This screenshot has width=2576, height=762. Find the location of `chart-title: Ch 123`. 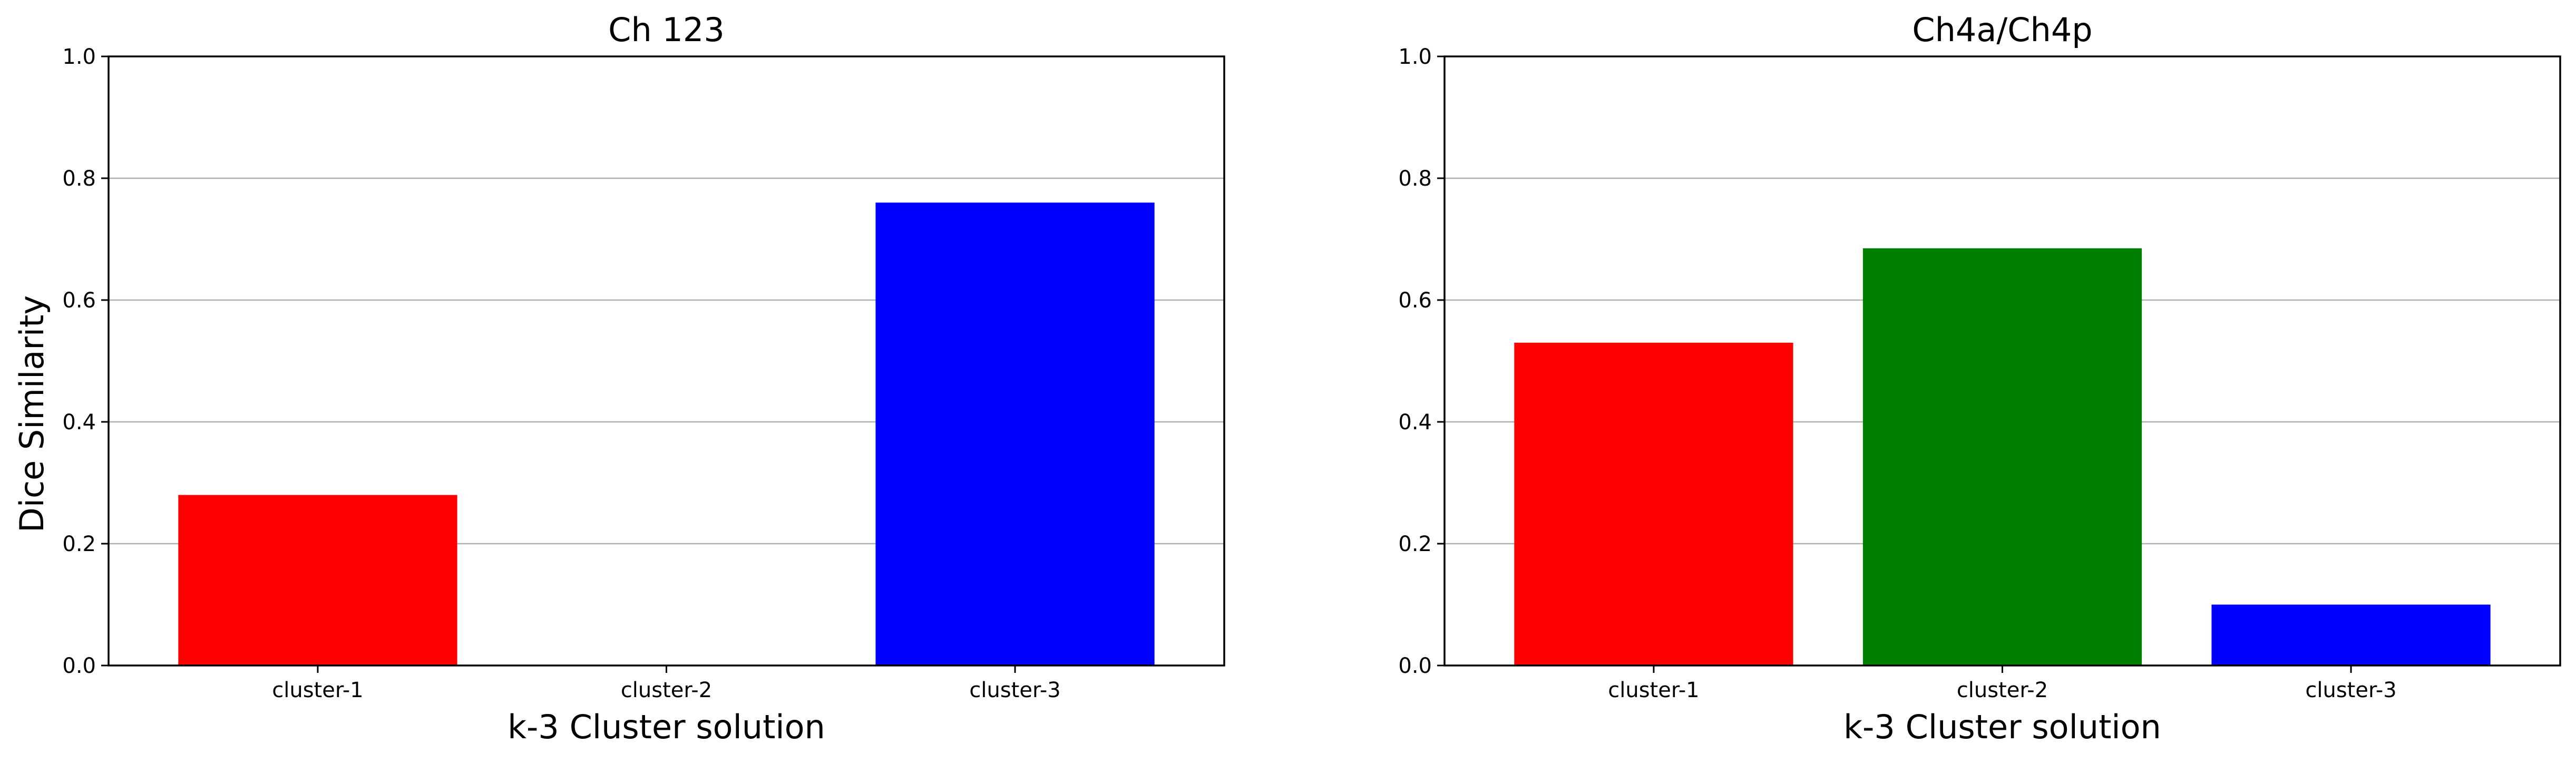

chart-title: Ch 123 is located at coordinates (666, 30).